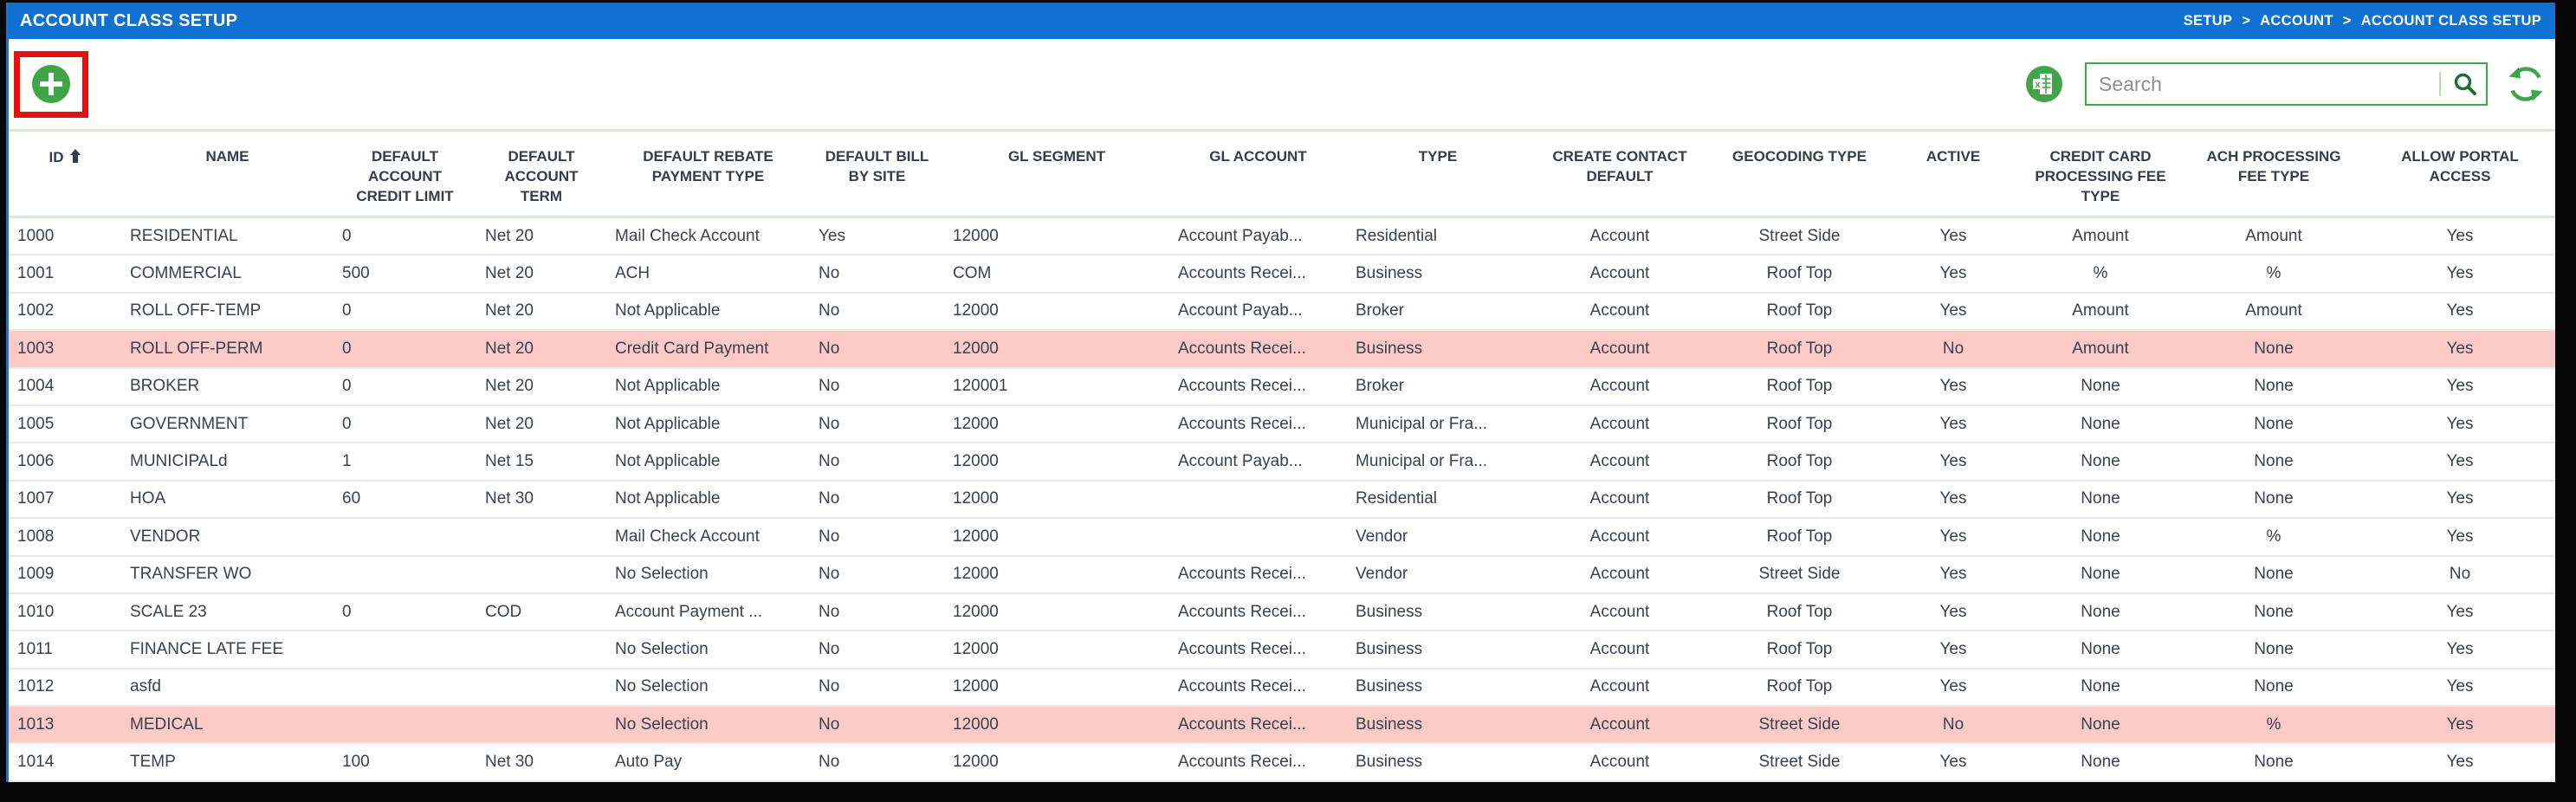  I want to click on column-header: TYPE, so click(1438, 174).